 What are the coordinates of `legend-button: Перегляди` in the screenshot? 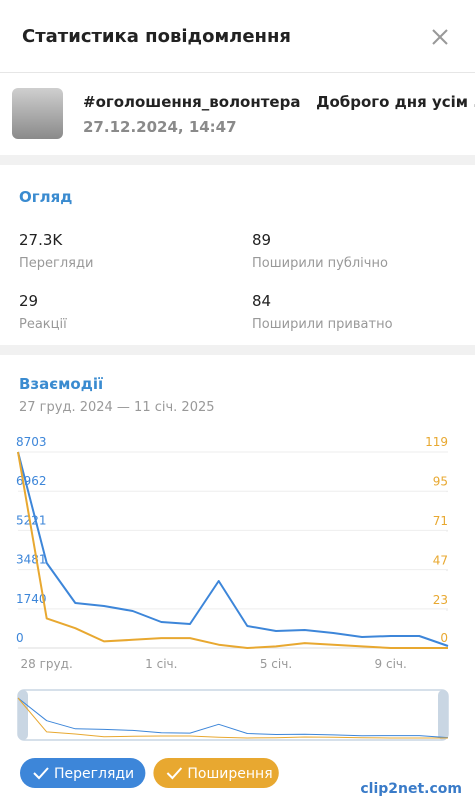 It's located at (83, 773).